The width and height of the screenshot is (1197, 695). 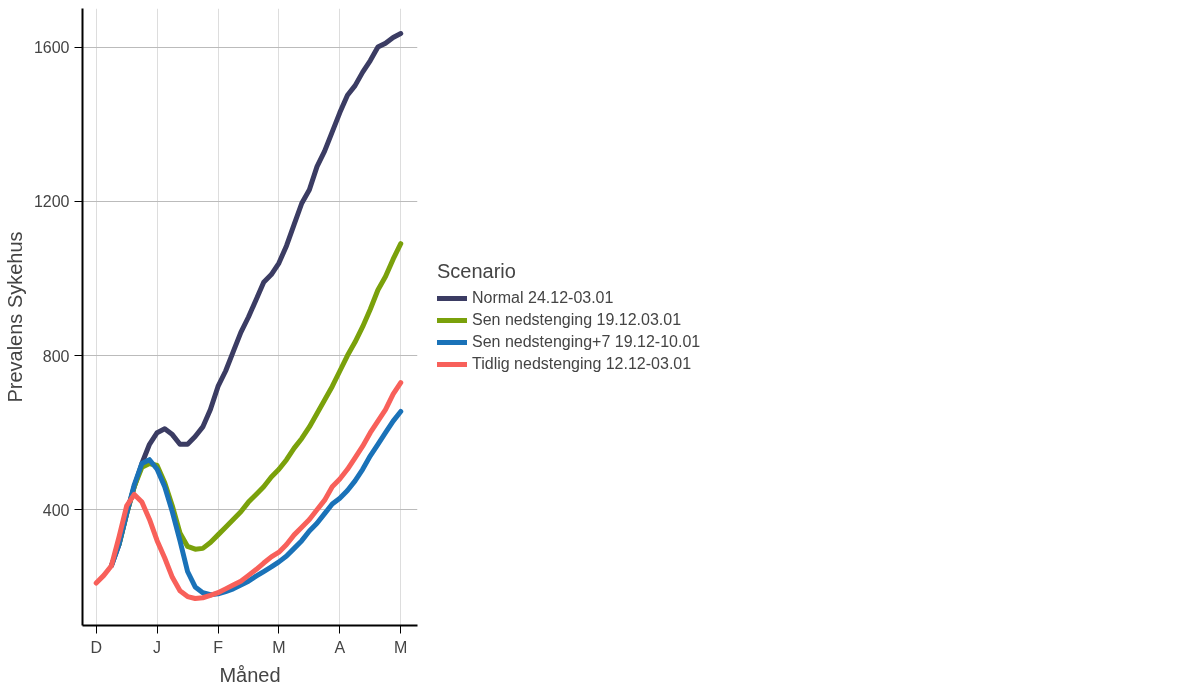 What do you see at coordinates (340, 647) in the screenshot?
I see `x-tick-label: A` at bounding box center [340, 647].